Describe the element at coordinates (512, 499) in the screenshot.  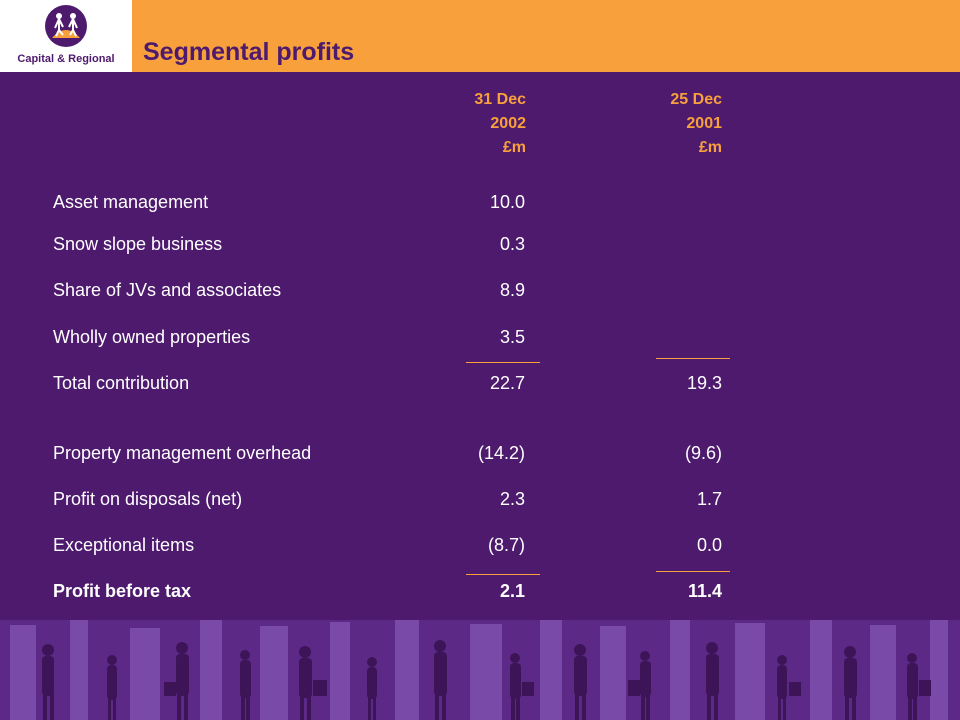
I see `row-value-2002: 2.3` at that location.